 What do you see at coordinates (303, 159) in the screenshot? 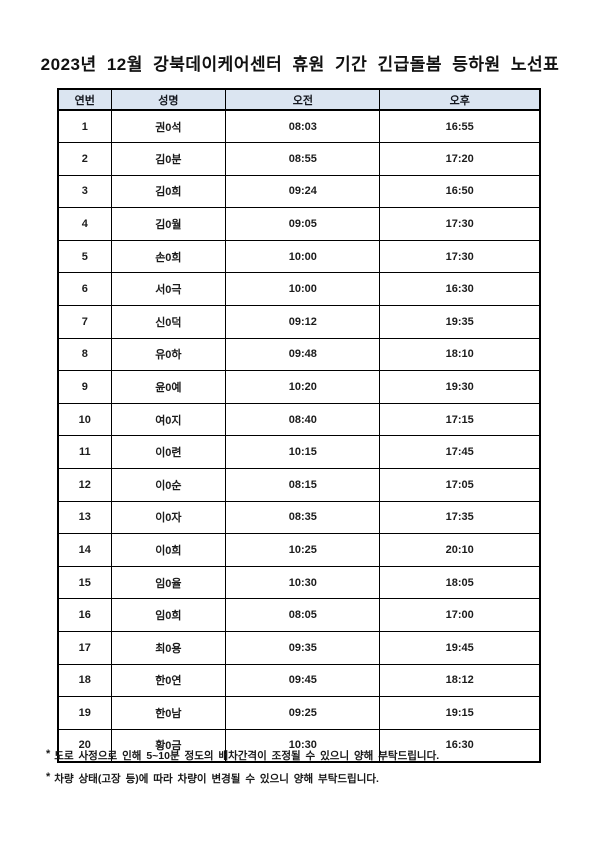
I see `cell-morning-time: 08:55` at bounding box center [303, 159].